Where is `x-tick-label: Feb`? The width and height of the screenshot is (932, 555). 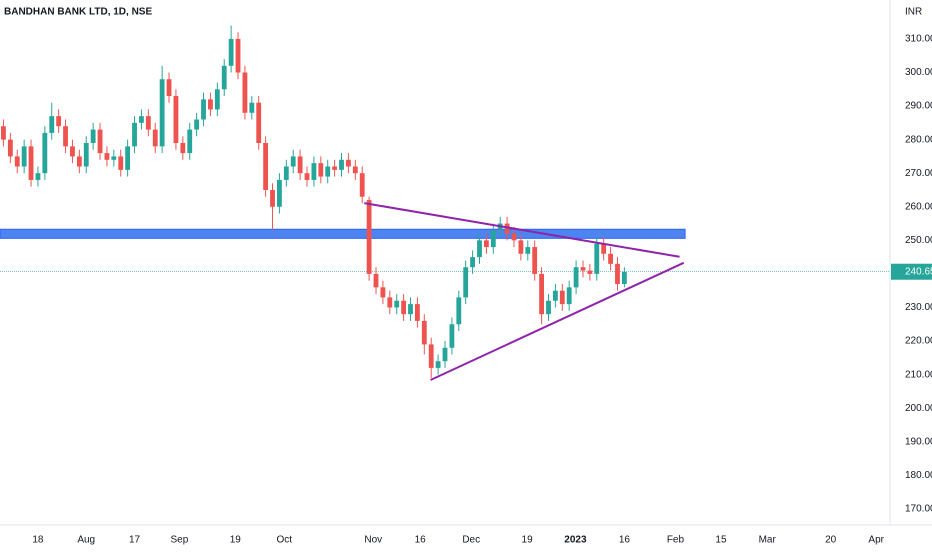
x-tick-label: Feb is located at coordinates (676, 540).